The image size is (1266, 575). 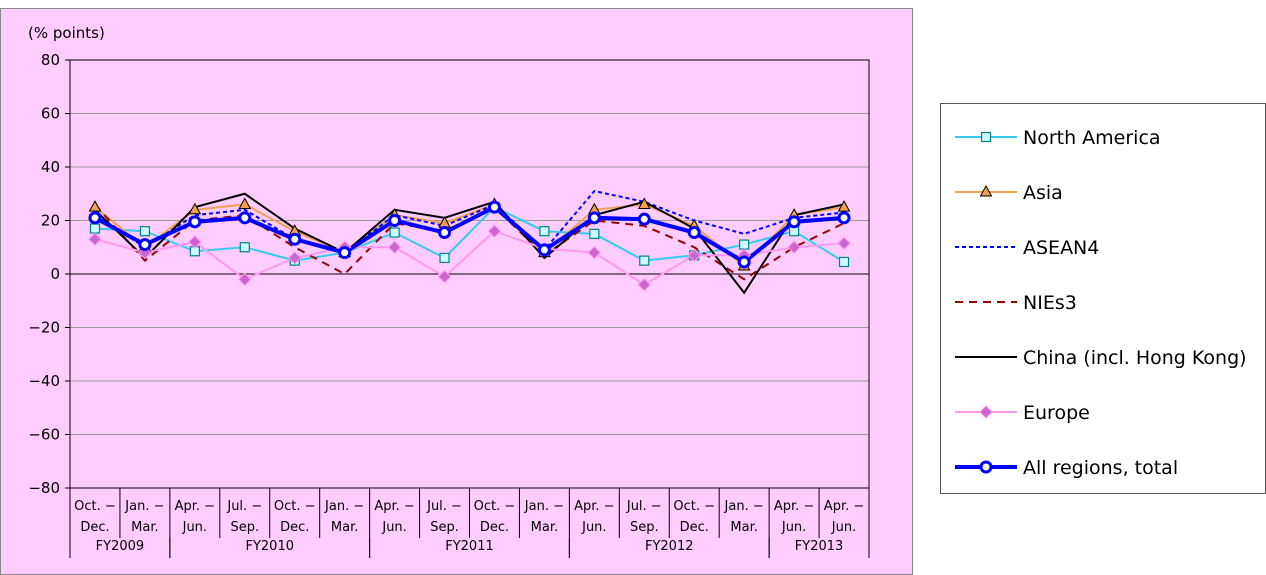 What do you see at coordinates (1100, 468) in the screenshot?
I see `legend-label-all-regions-total: All regions, total` at bounding box center [1100, 468].